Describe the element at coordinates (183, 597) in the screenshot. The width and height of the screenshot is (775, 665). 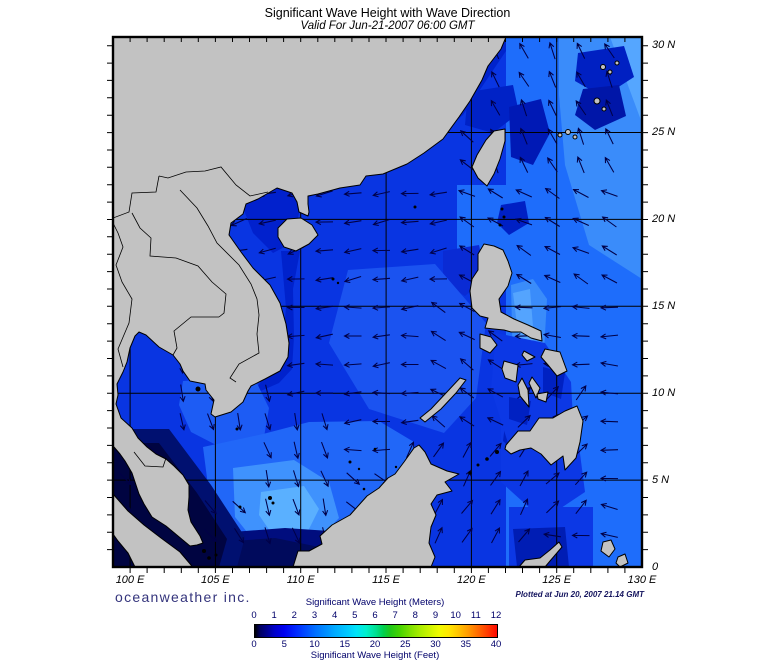
I see `oceanweather-logo-text: oceanweather inc.` at that location.